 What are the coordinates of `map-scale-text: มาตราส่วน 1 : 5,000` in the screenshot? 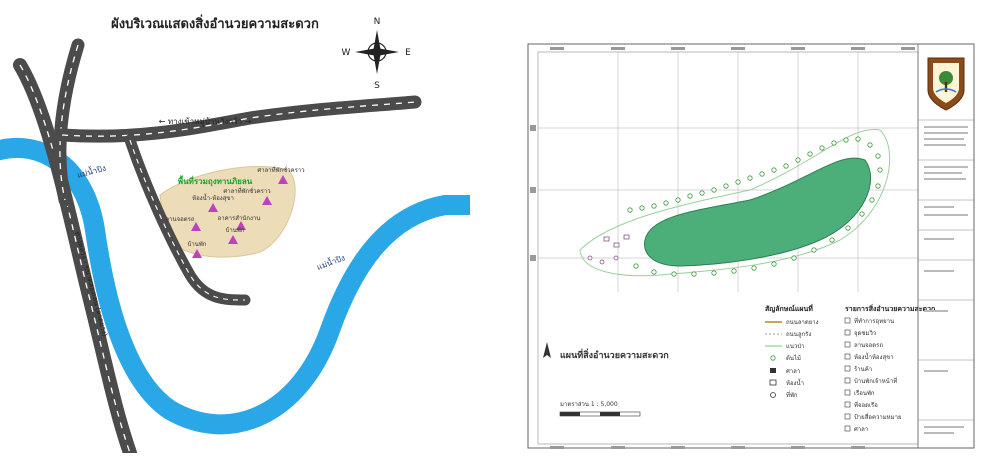 It's located at (589, 404).